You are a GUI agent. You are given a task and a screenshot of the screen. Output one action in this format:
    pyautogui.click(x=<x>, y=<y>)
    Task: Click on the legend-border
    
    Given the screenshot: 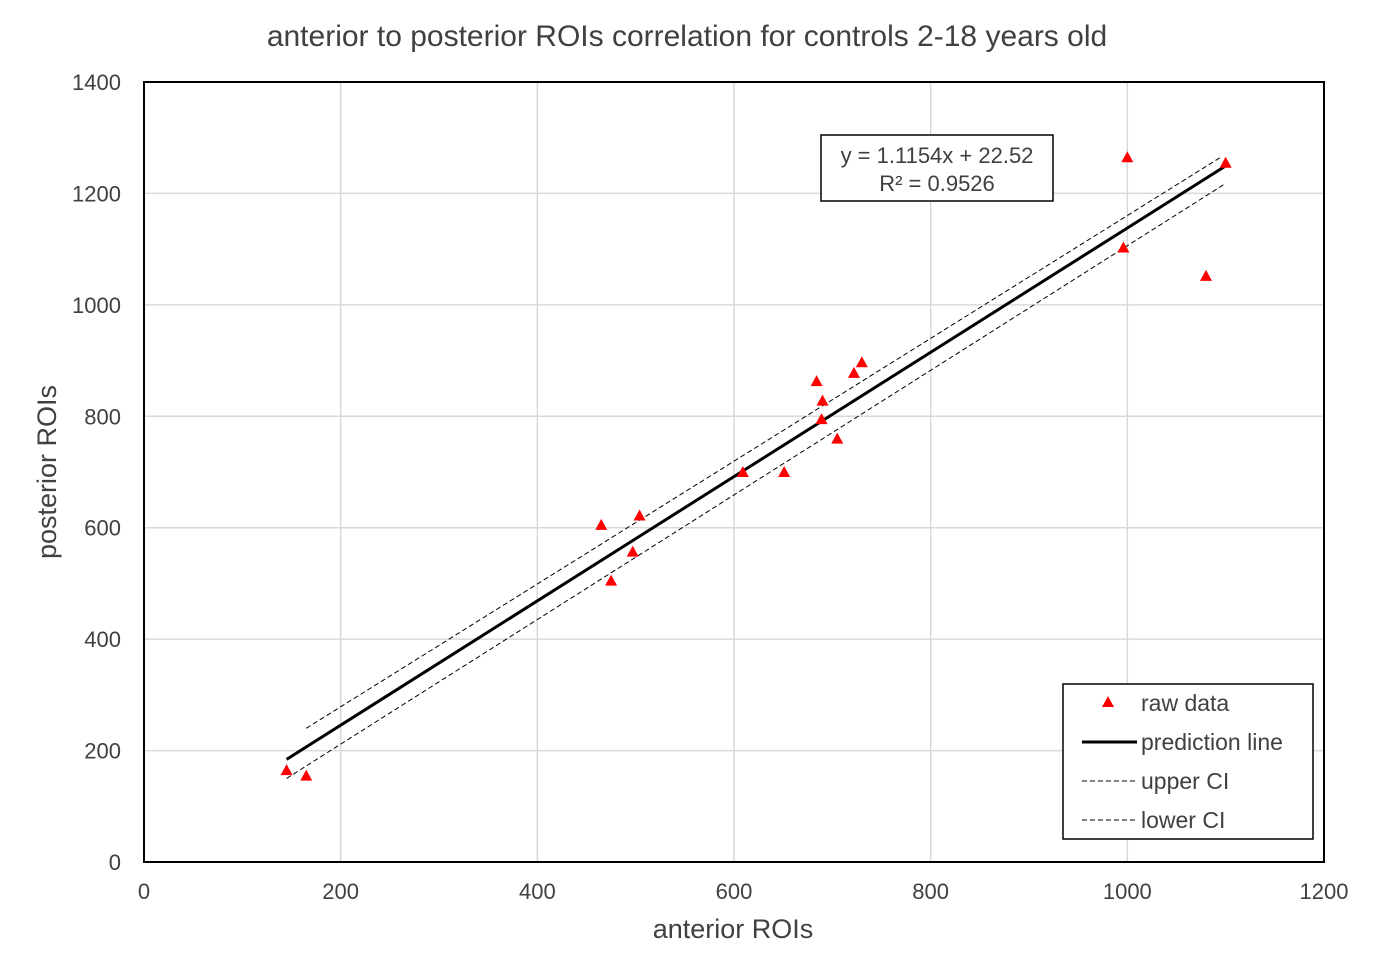 What is the action you would take?
    pyautogui.click(x=1188, y=761)
    